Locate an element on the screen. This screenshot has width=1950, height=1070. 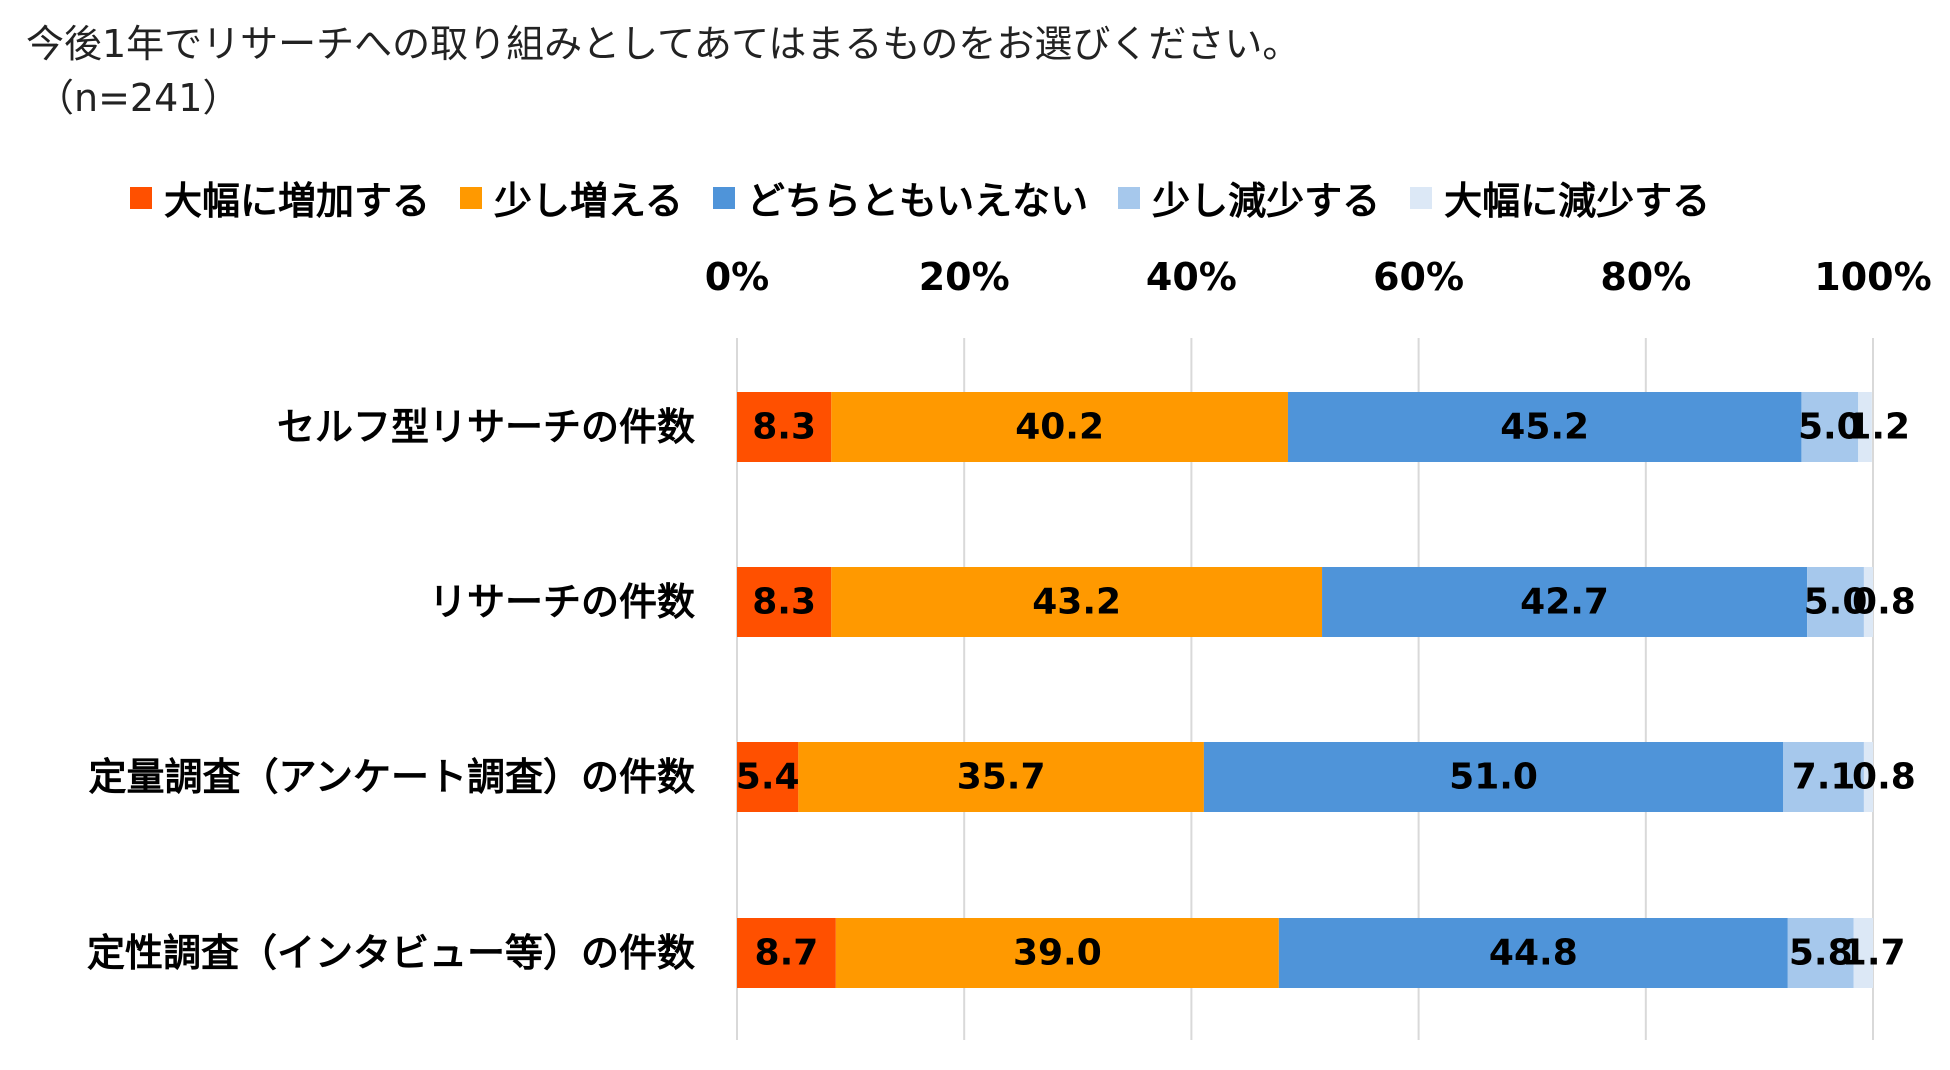
x-tick-label: 20% is located at coordinates (964, 277).